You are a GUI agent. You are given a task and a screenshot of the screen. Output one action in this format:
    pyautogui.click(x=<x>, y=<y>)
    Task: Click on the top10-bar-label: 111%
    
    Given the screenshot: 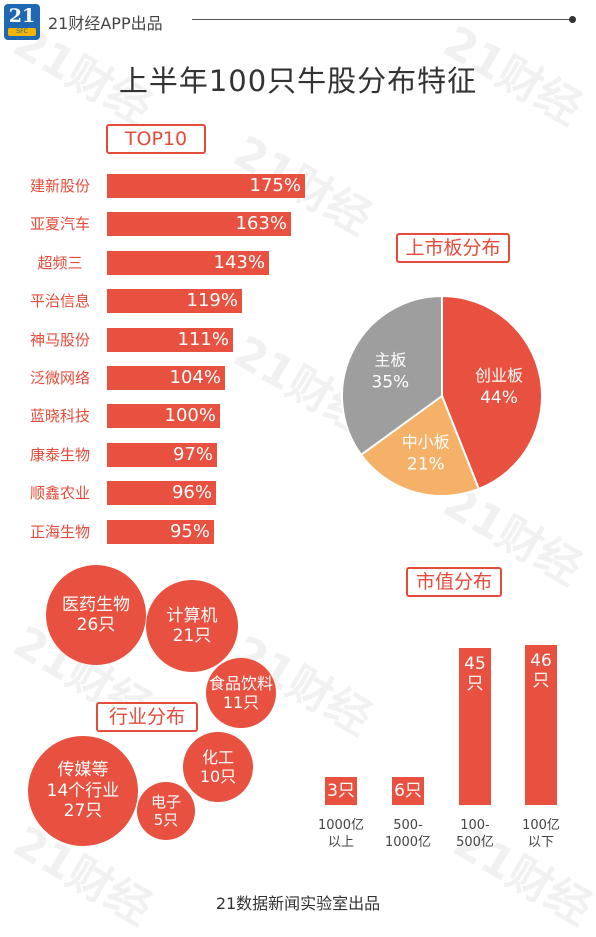 What is the action you would take?
    pyautogui.click(x=203, y=339)
    